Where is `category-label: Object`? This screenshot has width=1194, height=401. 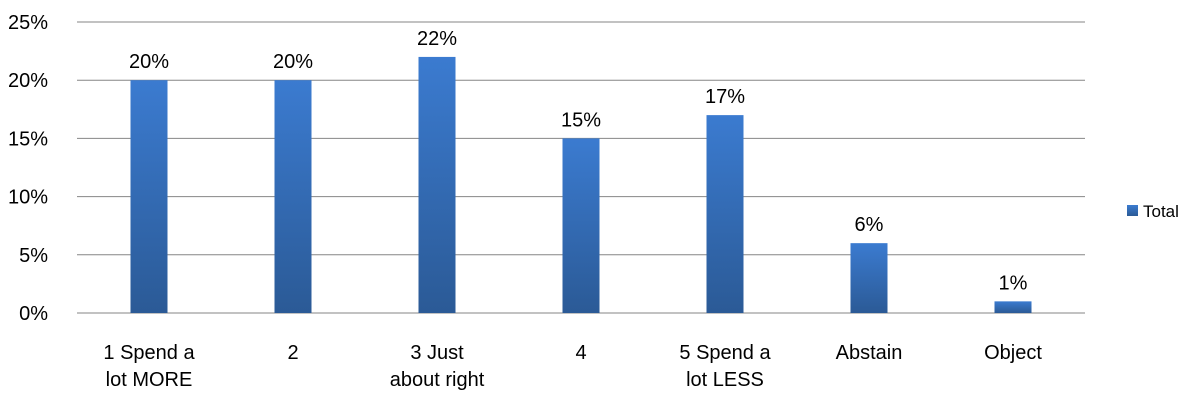 category-label: Object is located at coordinates (1013, 353).